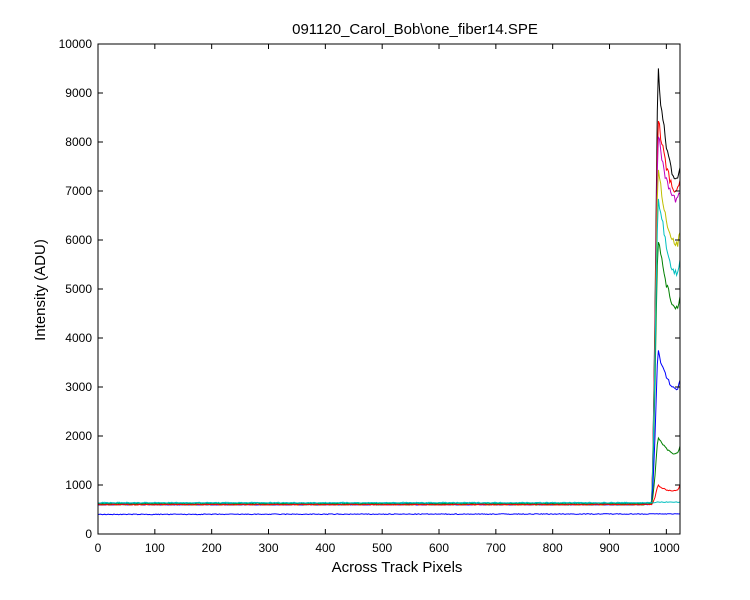 The width and height of the screenshot is (750, 600). What do you see at coordinates (78, 289) in the screenshot?
I see `y-tick-label: 5000` at bounding box center [78, 289].